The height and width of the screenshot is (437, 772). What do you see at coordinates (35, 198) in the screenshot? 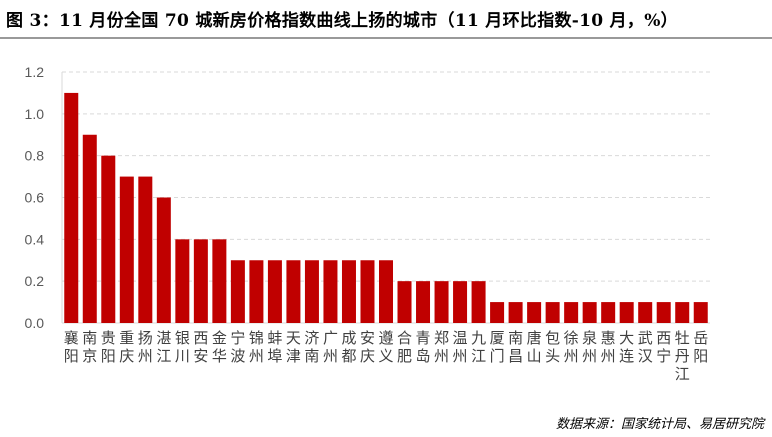
I see `y-tick-label: 0.6` at bounding box center [35, 198].